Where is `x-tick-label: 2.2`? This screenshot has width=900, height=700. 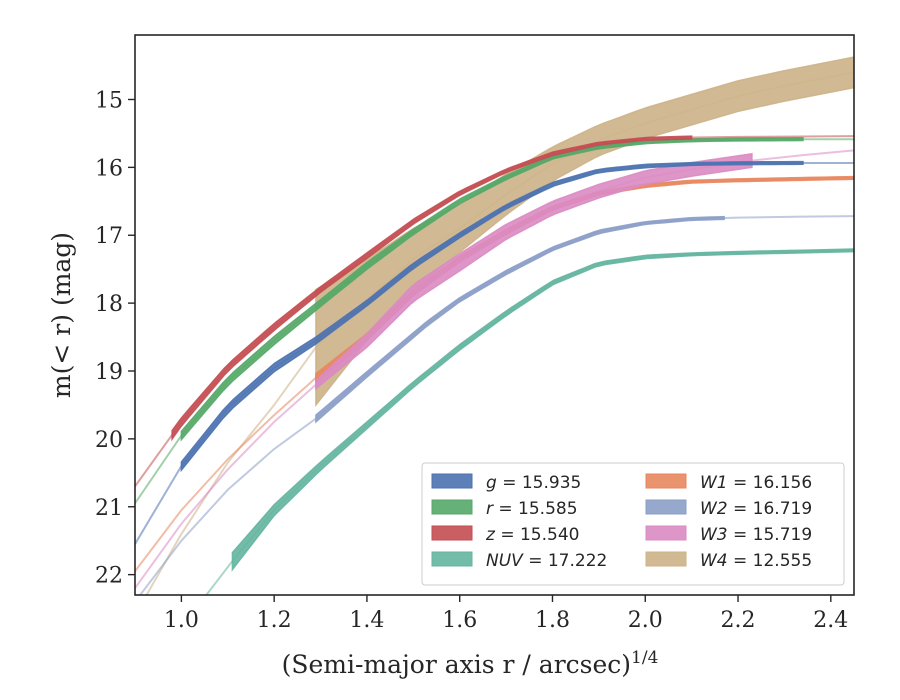 x-tick-label: 2.2 is located at coordinates (738, 620).